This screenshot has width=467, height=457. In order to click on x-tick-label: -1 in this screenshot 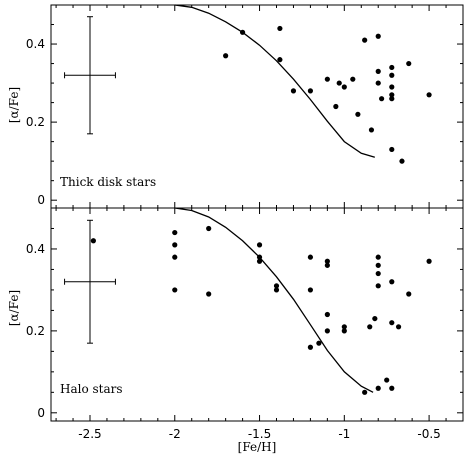, I will do `click(344, 434)`.